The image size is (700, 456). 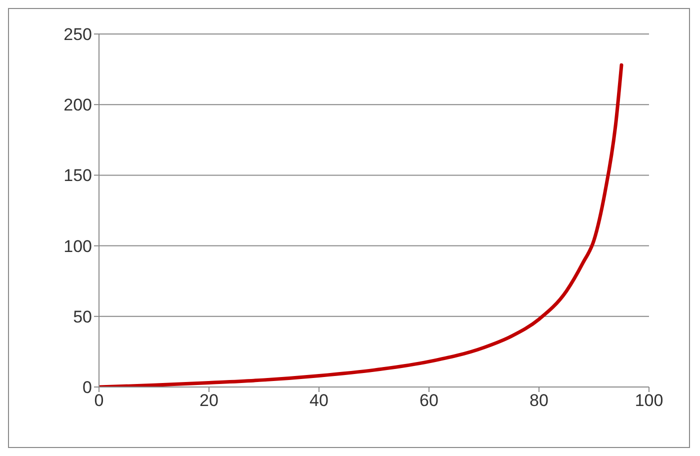 I want to click on x-tick-label: 0, so click(x=99, y=400).